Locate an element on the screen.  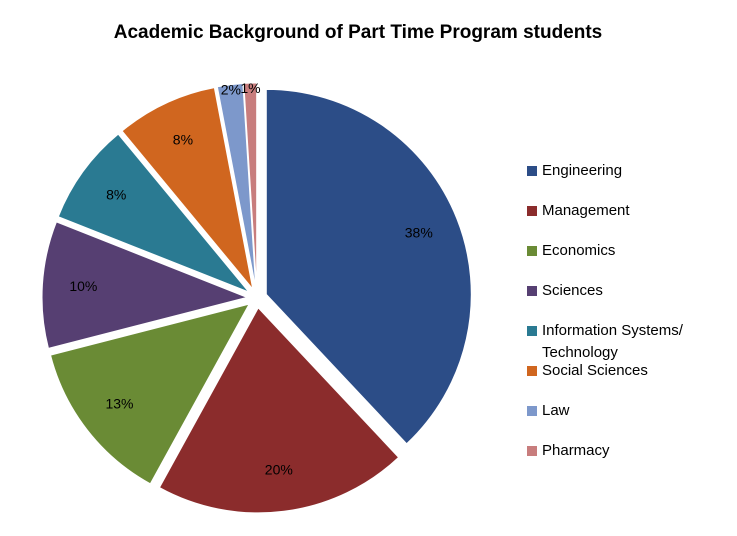
data-label: 1% is located at coordinates (250, 88).